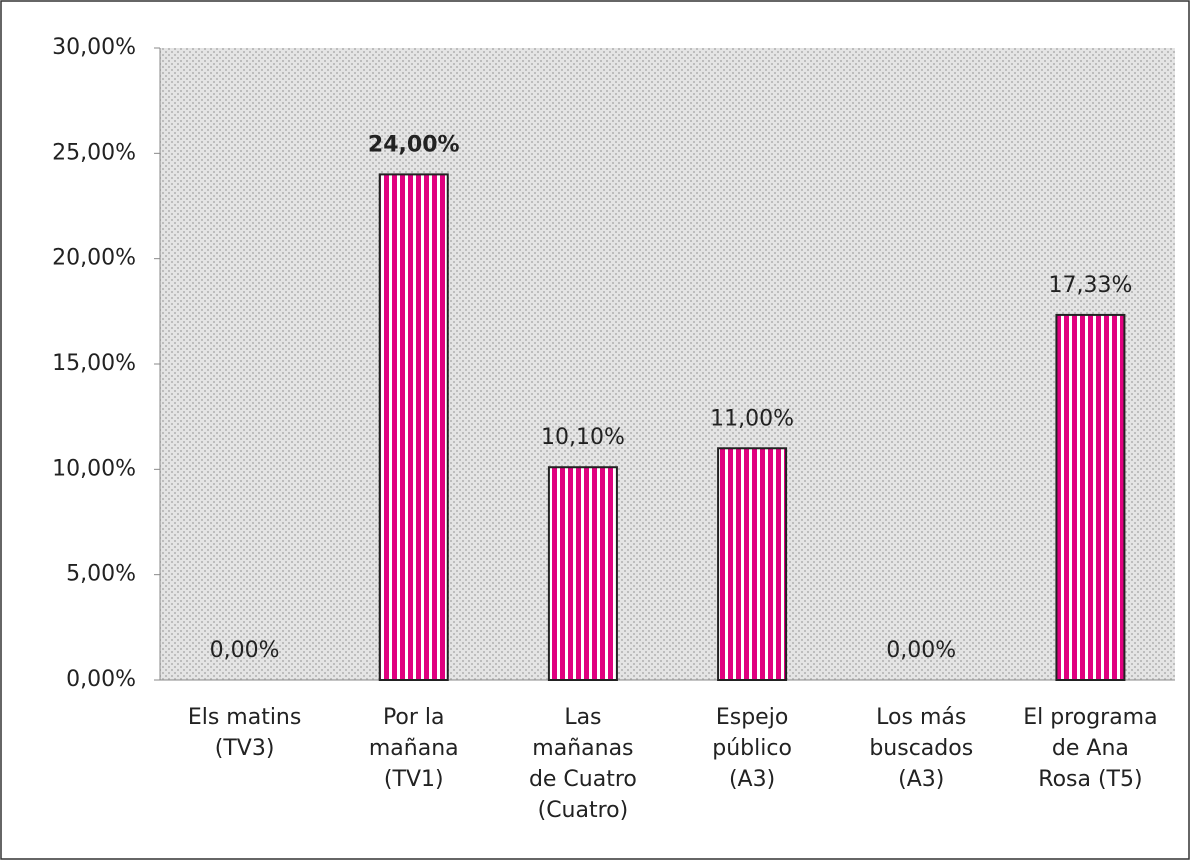  What do you see at coordinates (94, 468) in the screenshot?
I see `y-tick-label: 10,00%` at bounding box center [94, 468].